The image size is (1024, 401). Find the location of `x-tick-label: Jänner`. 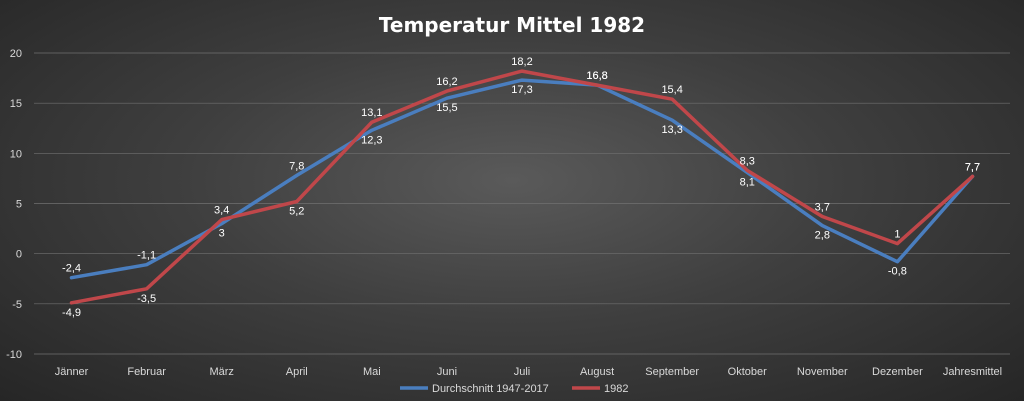

x-tick-label: Jänner is located at coordinates (72, 372).